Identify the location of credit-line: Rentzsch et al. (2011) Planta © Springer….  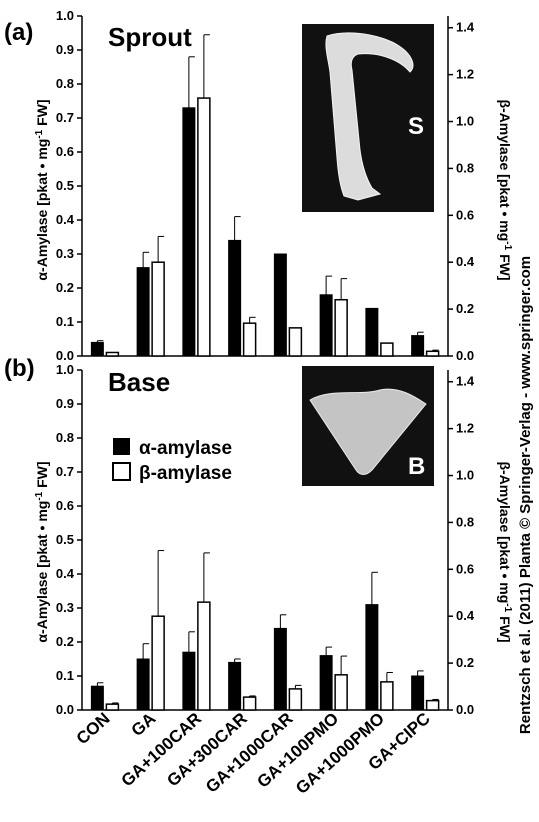
(525, 495).